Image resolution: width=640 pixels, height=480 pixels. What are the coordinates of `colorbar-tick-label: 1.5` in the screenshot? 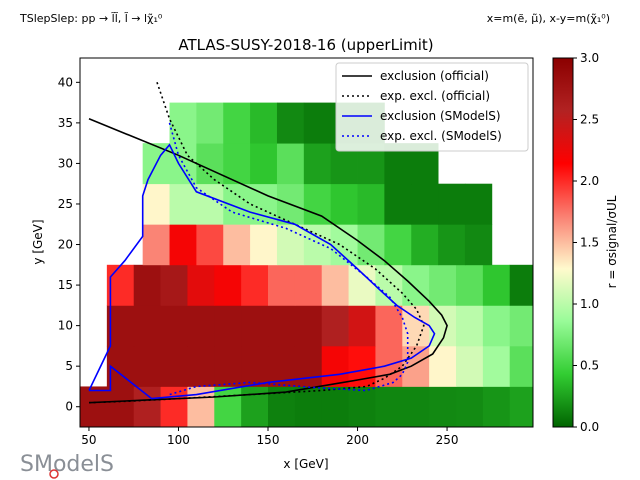 It's located at (589, 243).